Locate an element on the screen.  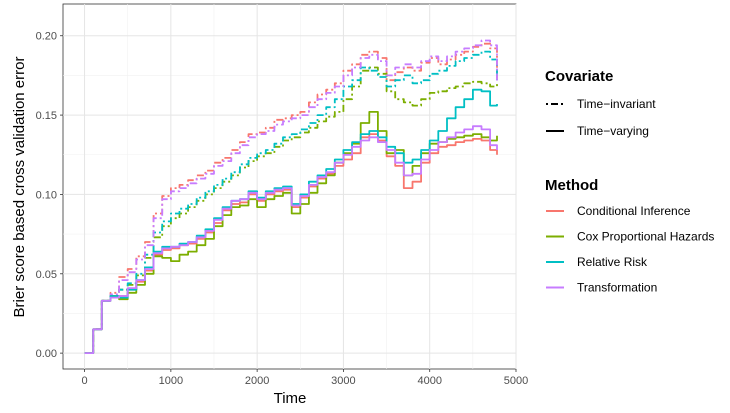
y-axis: 0.00 0.05 0.10 0.15 0.20 is located at coordinates (49, 195).